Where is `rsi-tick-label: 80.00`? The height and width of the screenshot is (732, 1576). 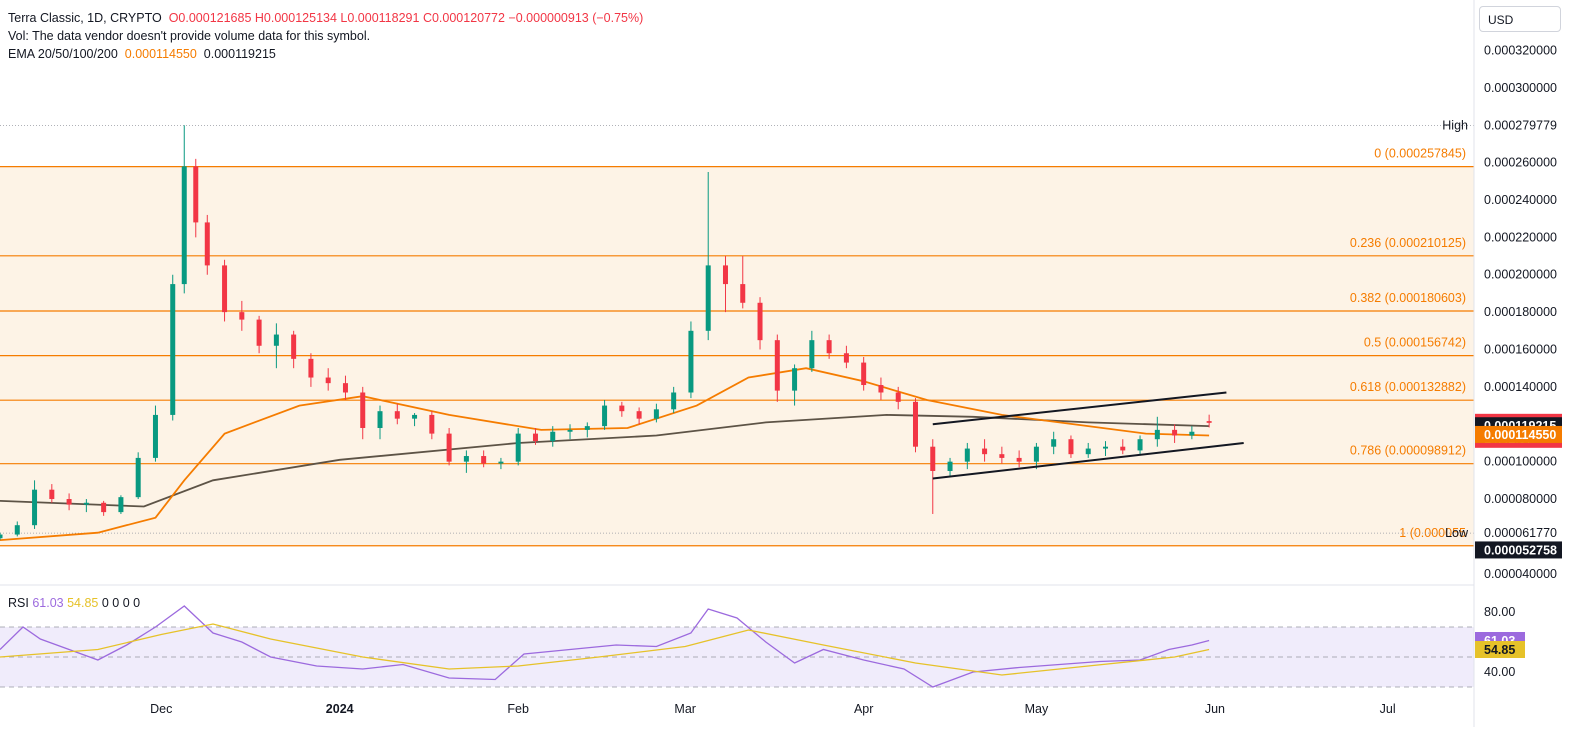
rsi-tick-label: 80.00 is located at coordinates (1499, 612).